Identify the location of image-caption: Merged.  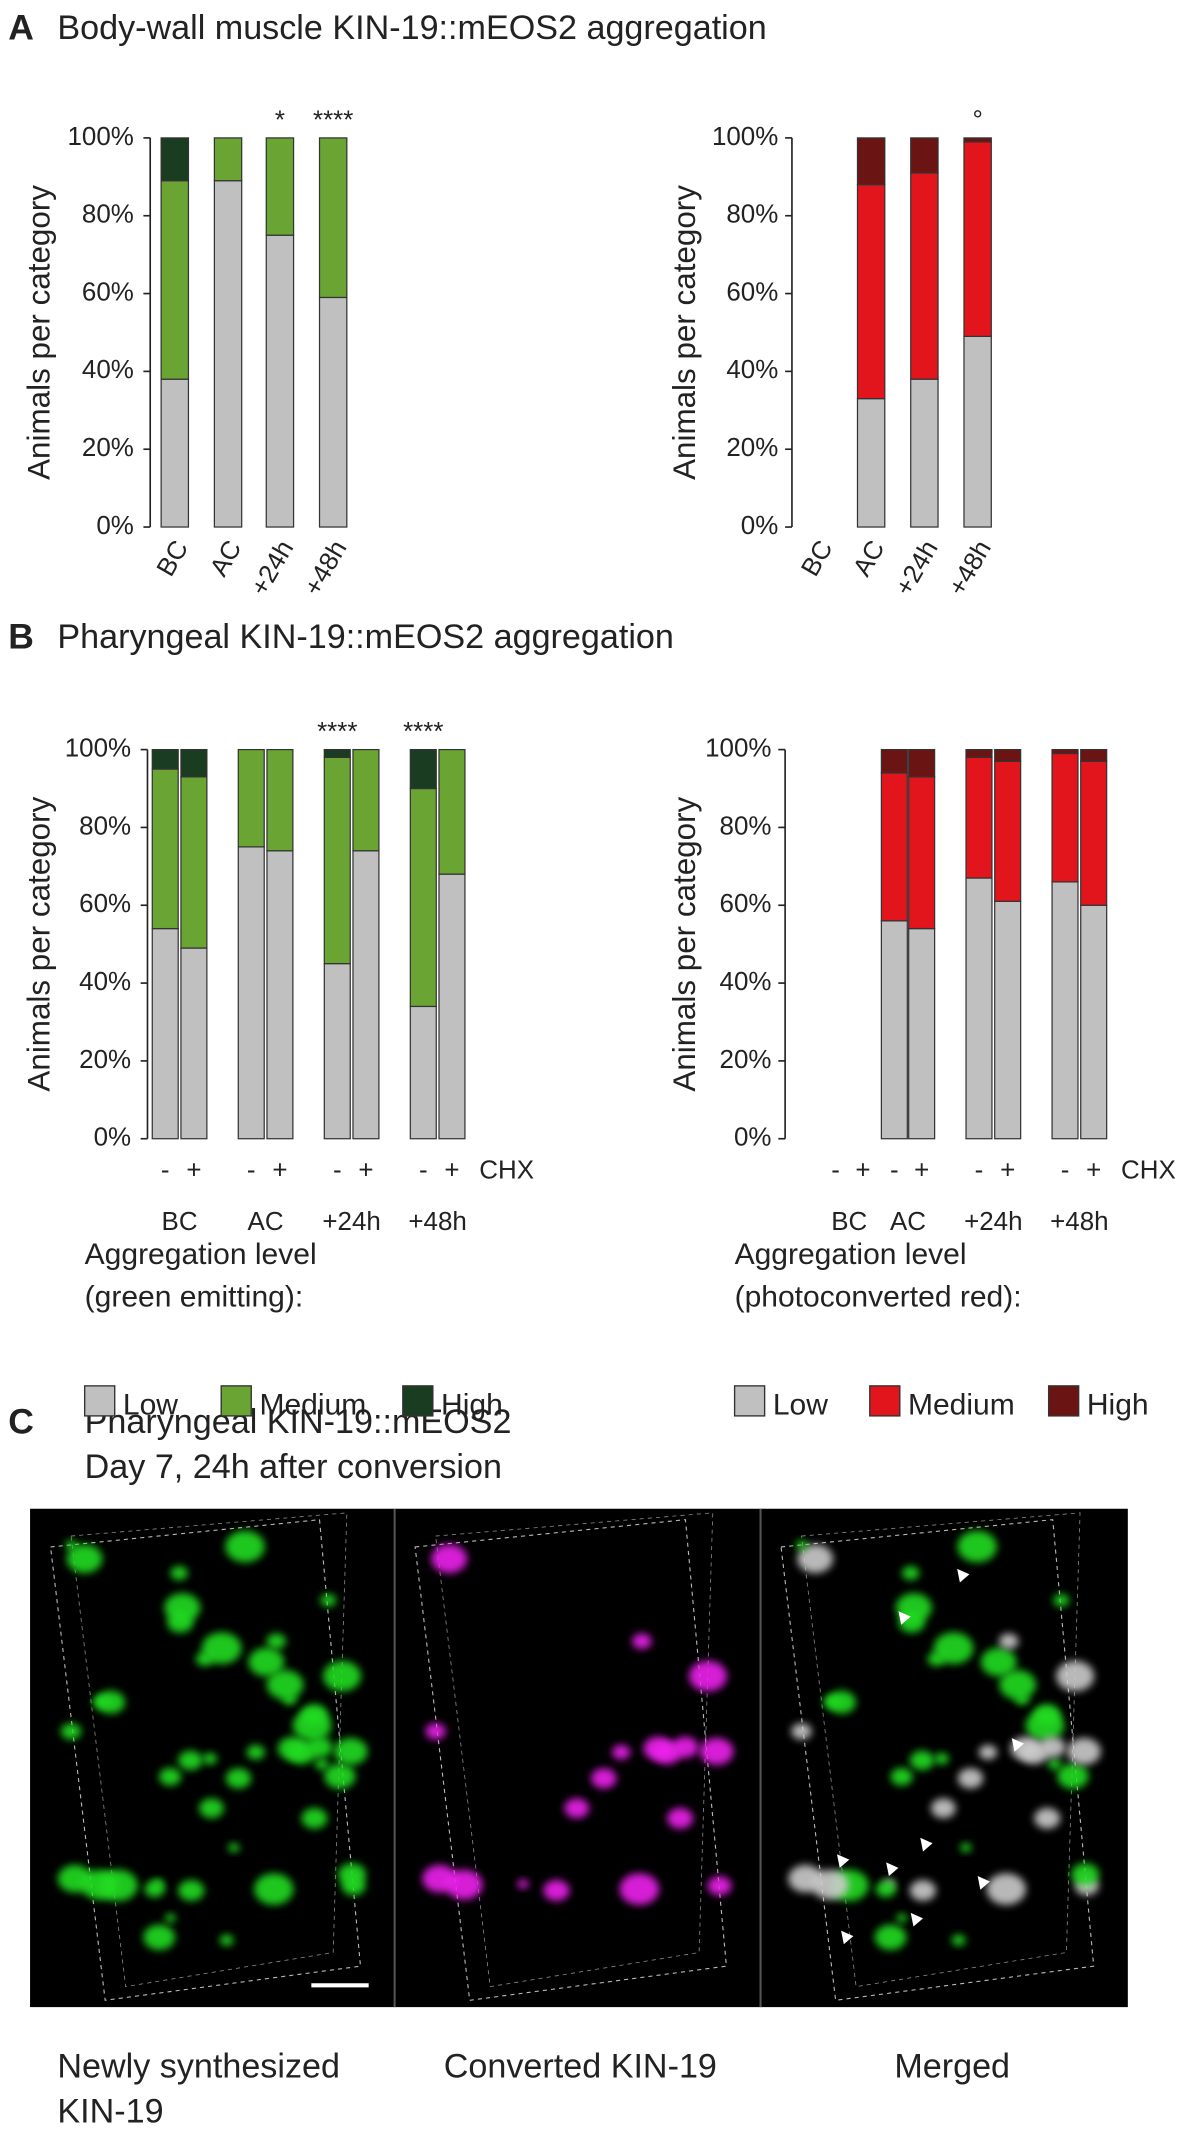
(952, 2067).